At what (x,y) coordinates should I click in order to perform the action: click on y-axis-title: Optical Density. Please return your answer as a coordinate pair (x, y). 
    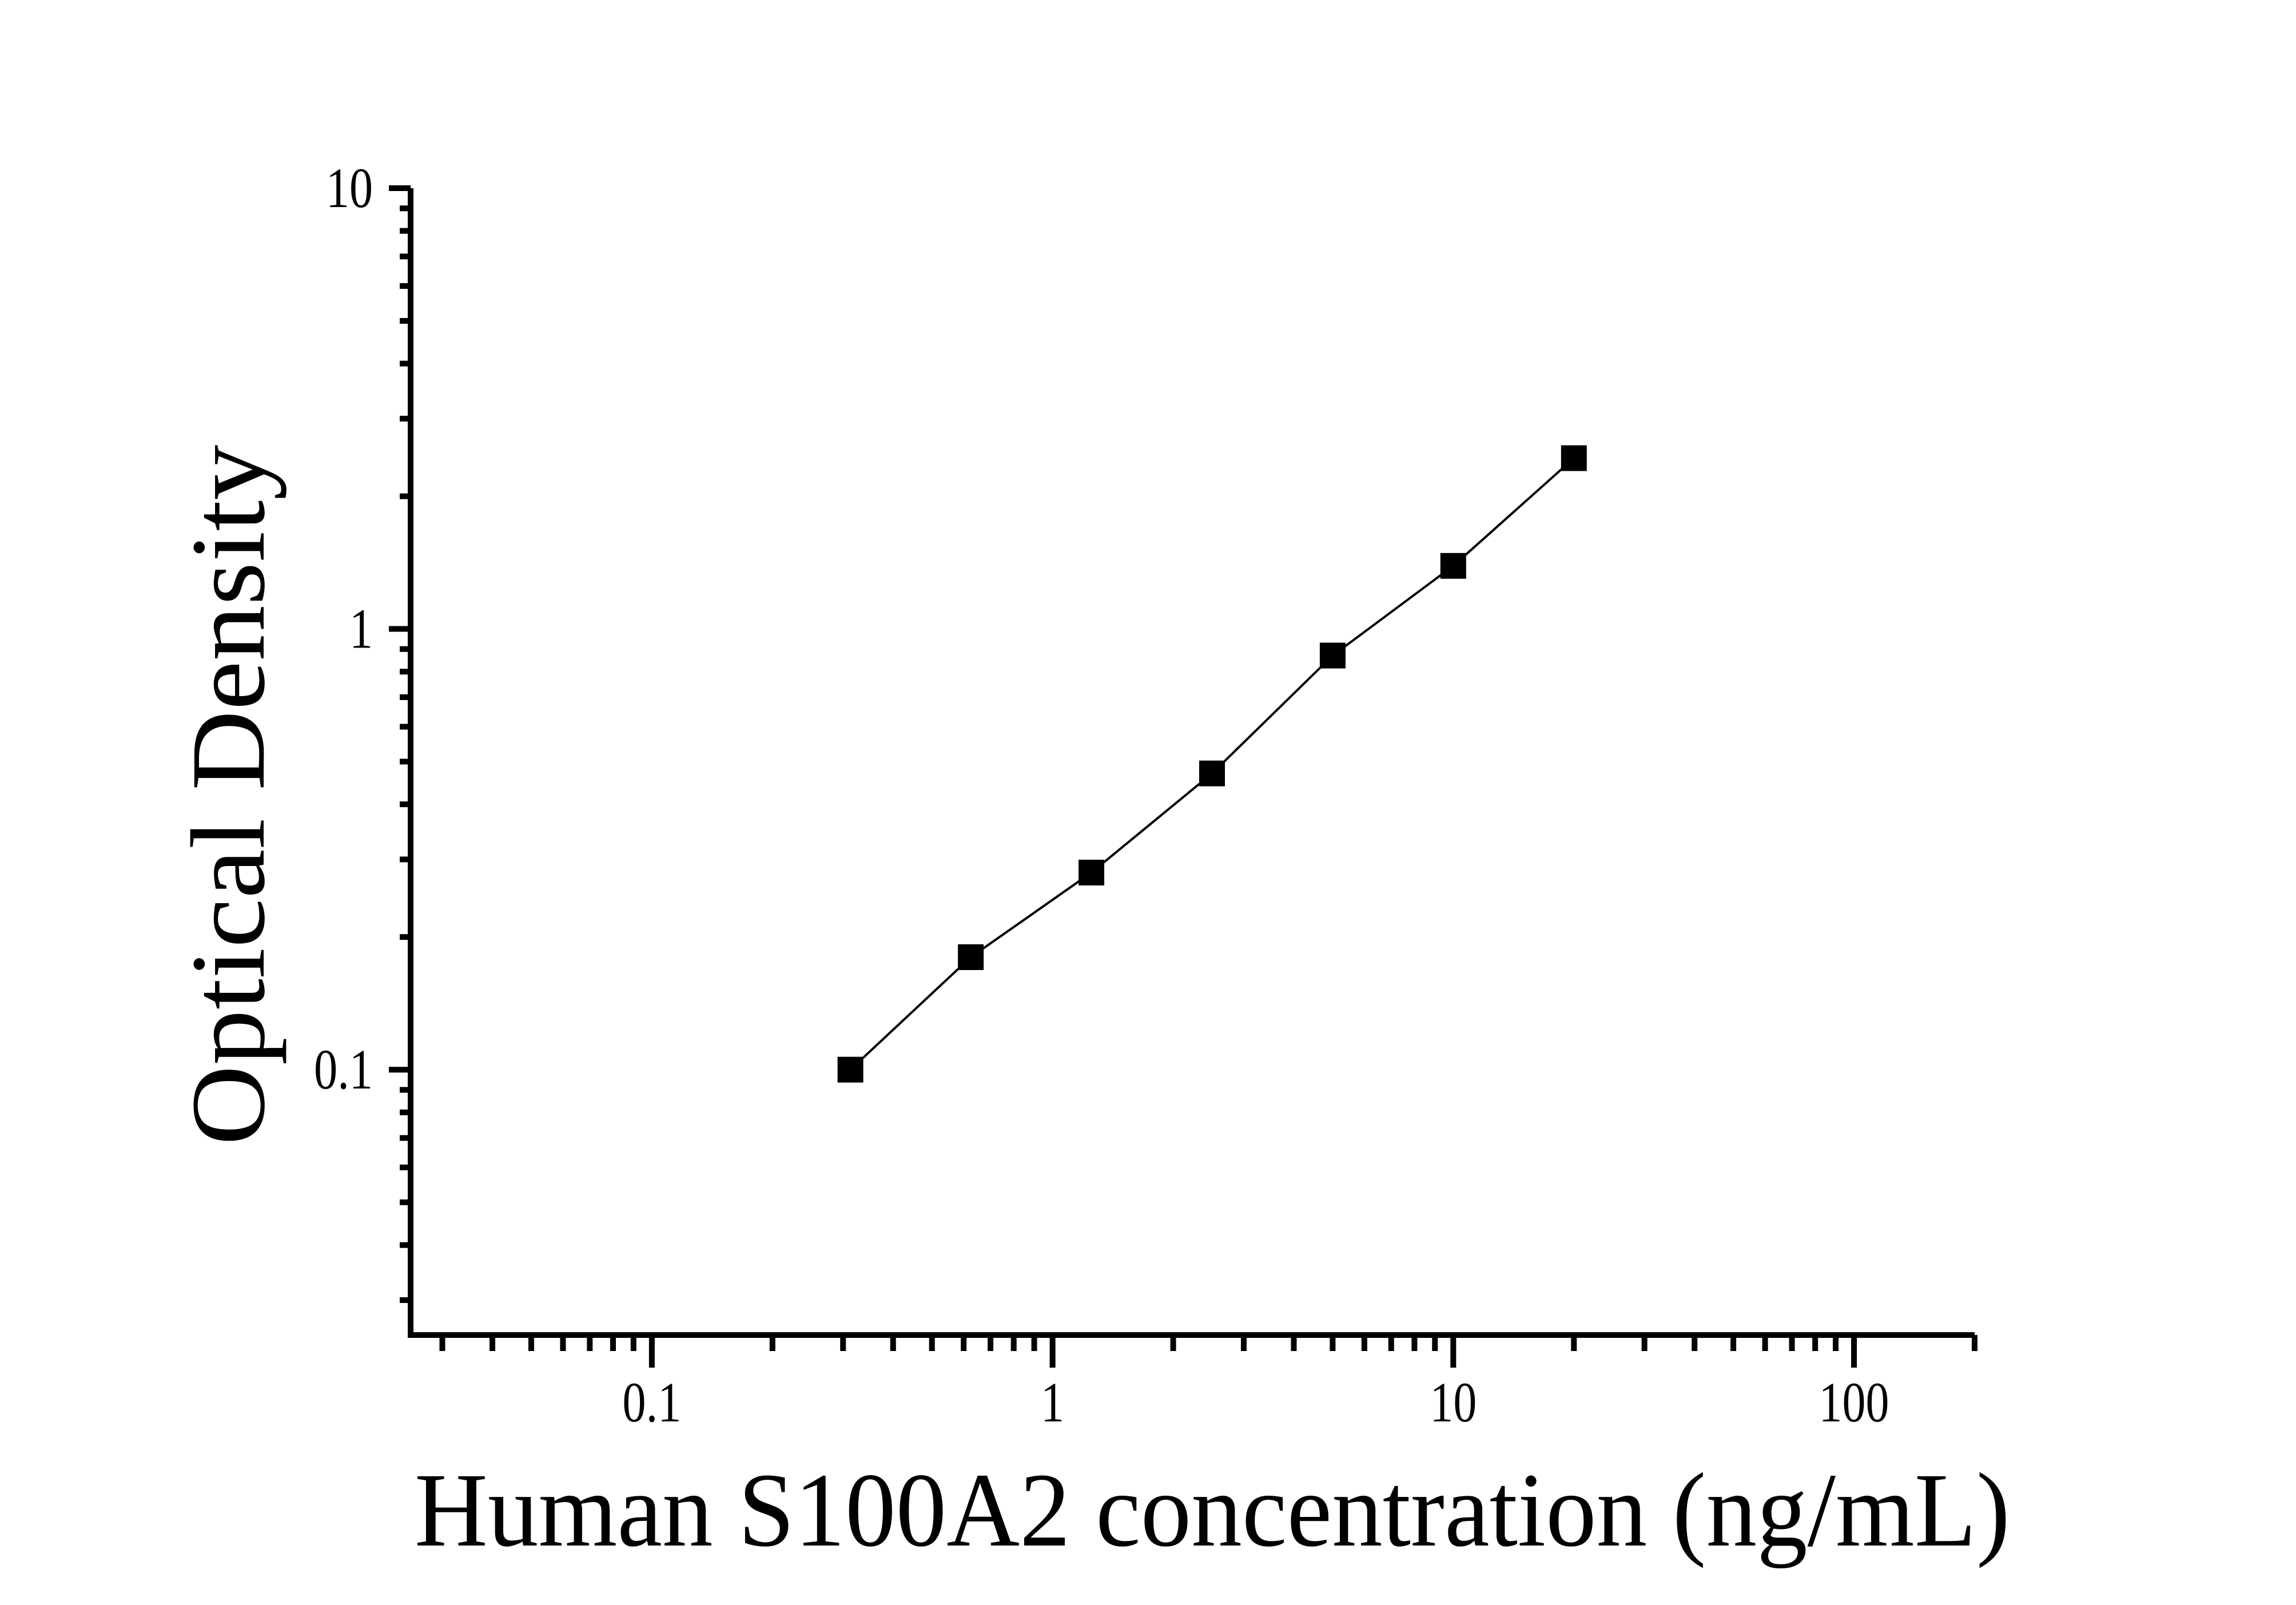
    Looking at the image, I should click on (229, 795).